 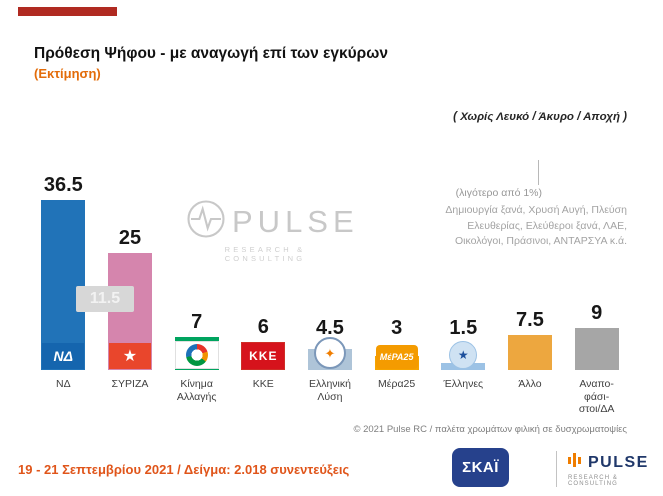 I want to click on small-parties-line: Οικολόγοι, Πράσινοι, ΑΝΤΑΡΣΥΑ κ.ά., so click(x=540, y=241).